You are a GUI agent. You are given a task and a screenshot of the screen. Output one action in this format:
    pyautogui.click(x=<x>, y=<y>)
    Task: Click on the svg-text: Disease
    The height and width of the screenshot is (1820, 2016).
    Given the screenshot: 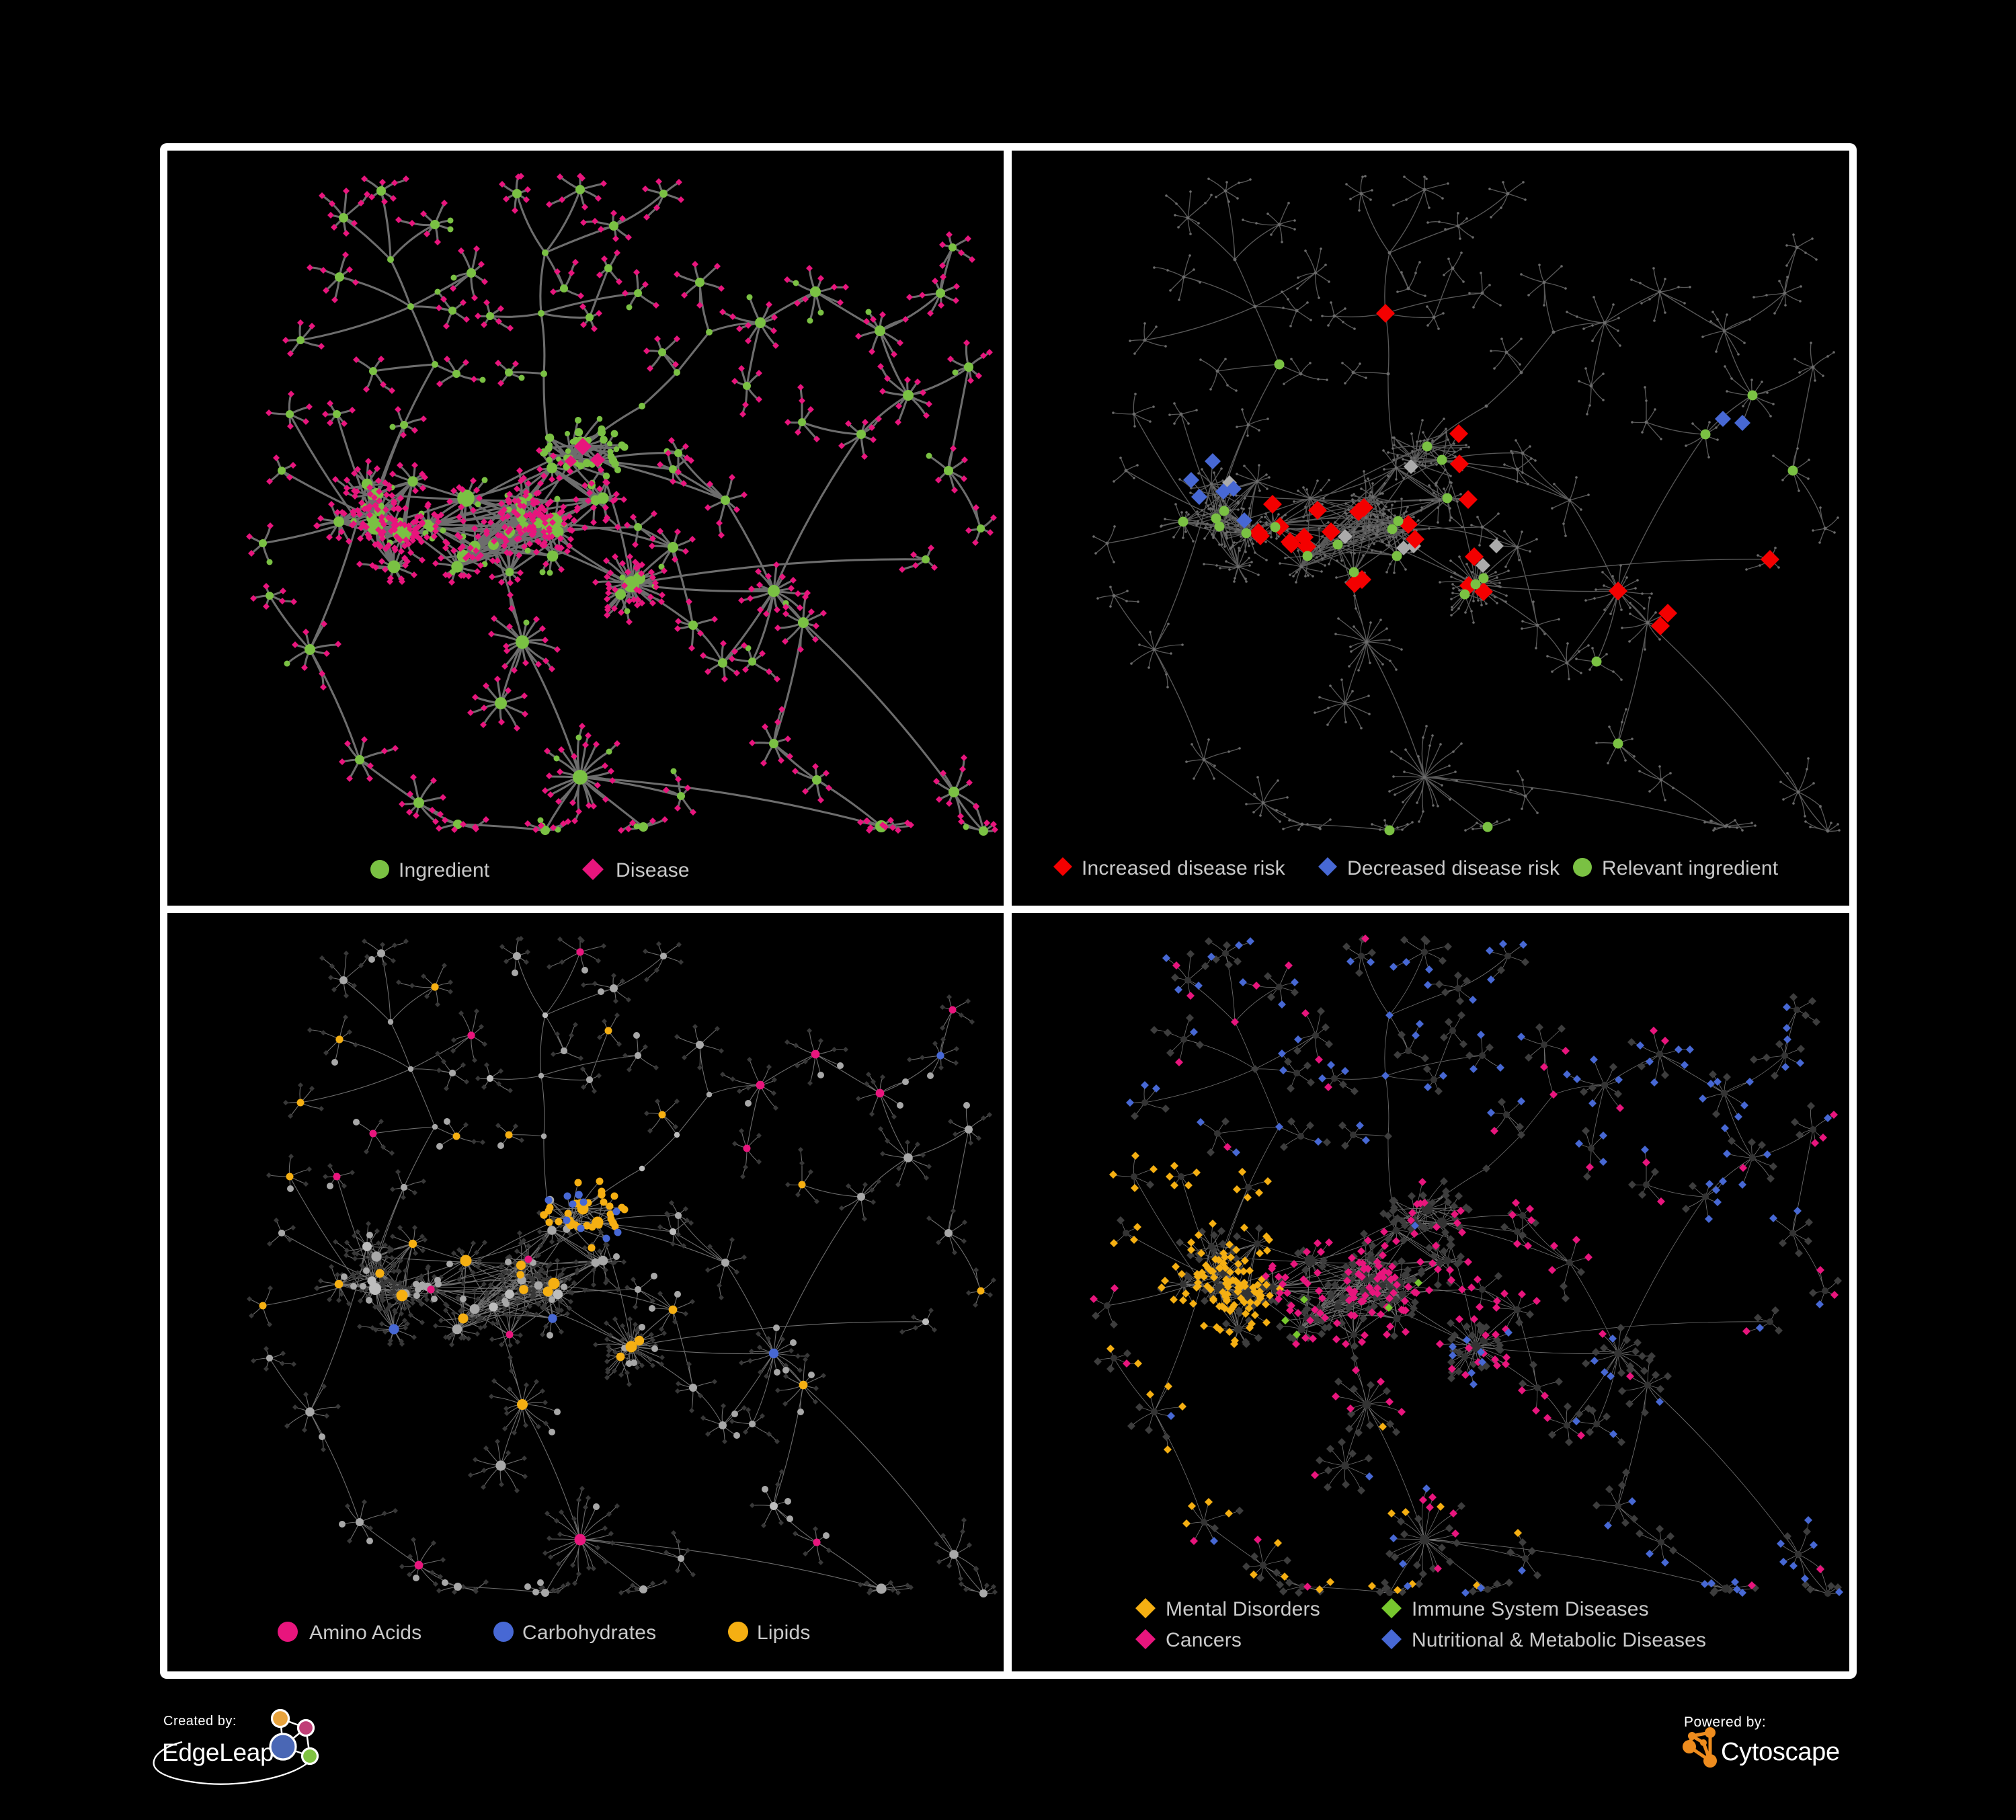 What is the action you would take?
    pyautogui.click(x=653, y=870)
    